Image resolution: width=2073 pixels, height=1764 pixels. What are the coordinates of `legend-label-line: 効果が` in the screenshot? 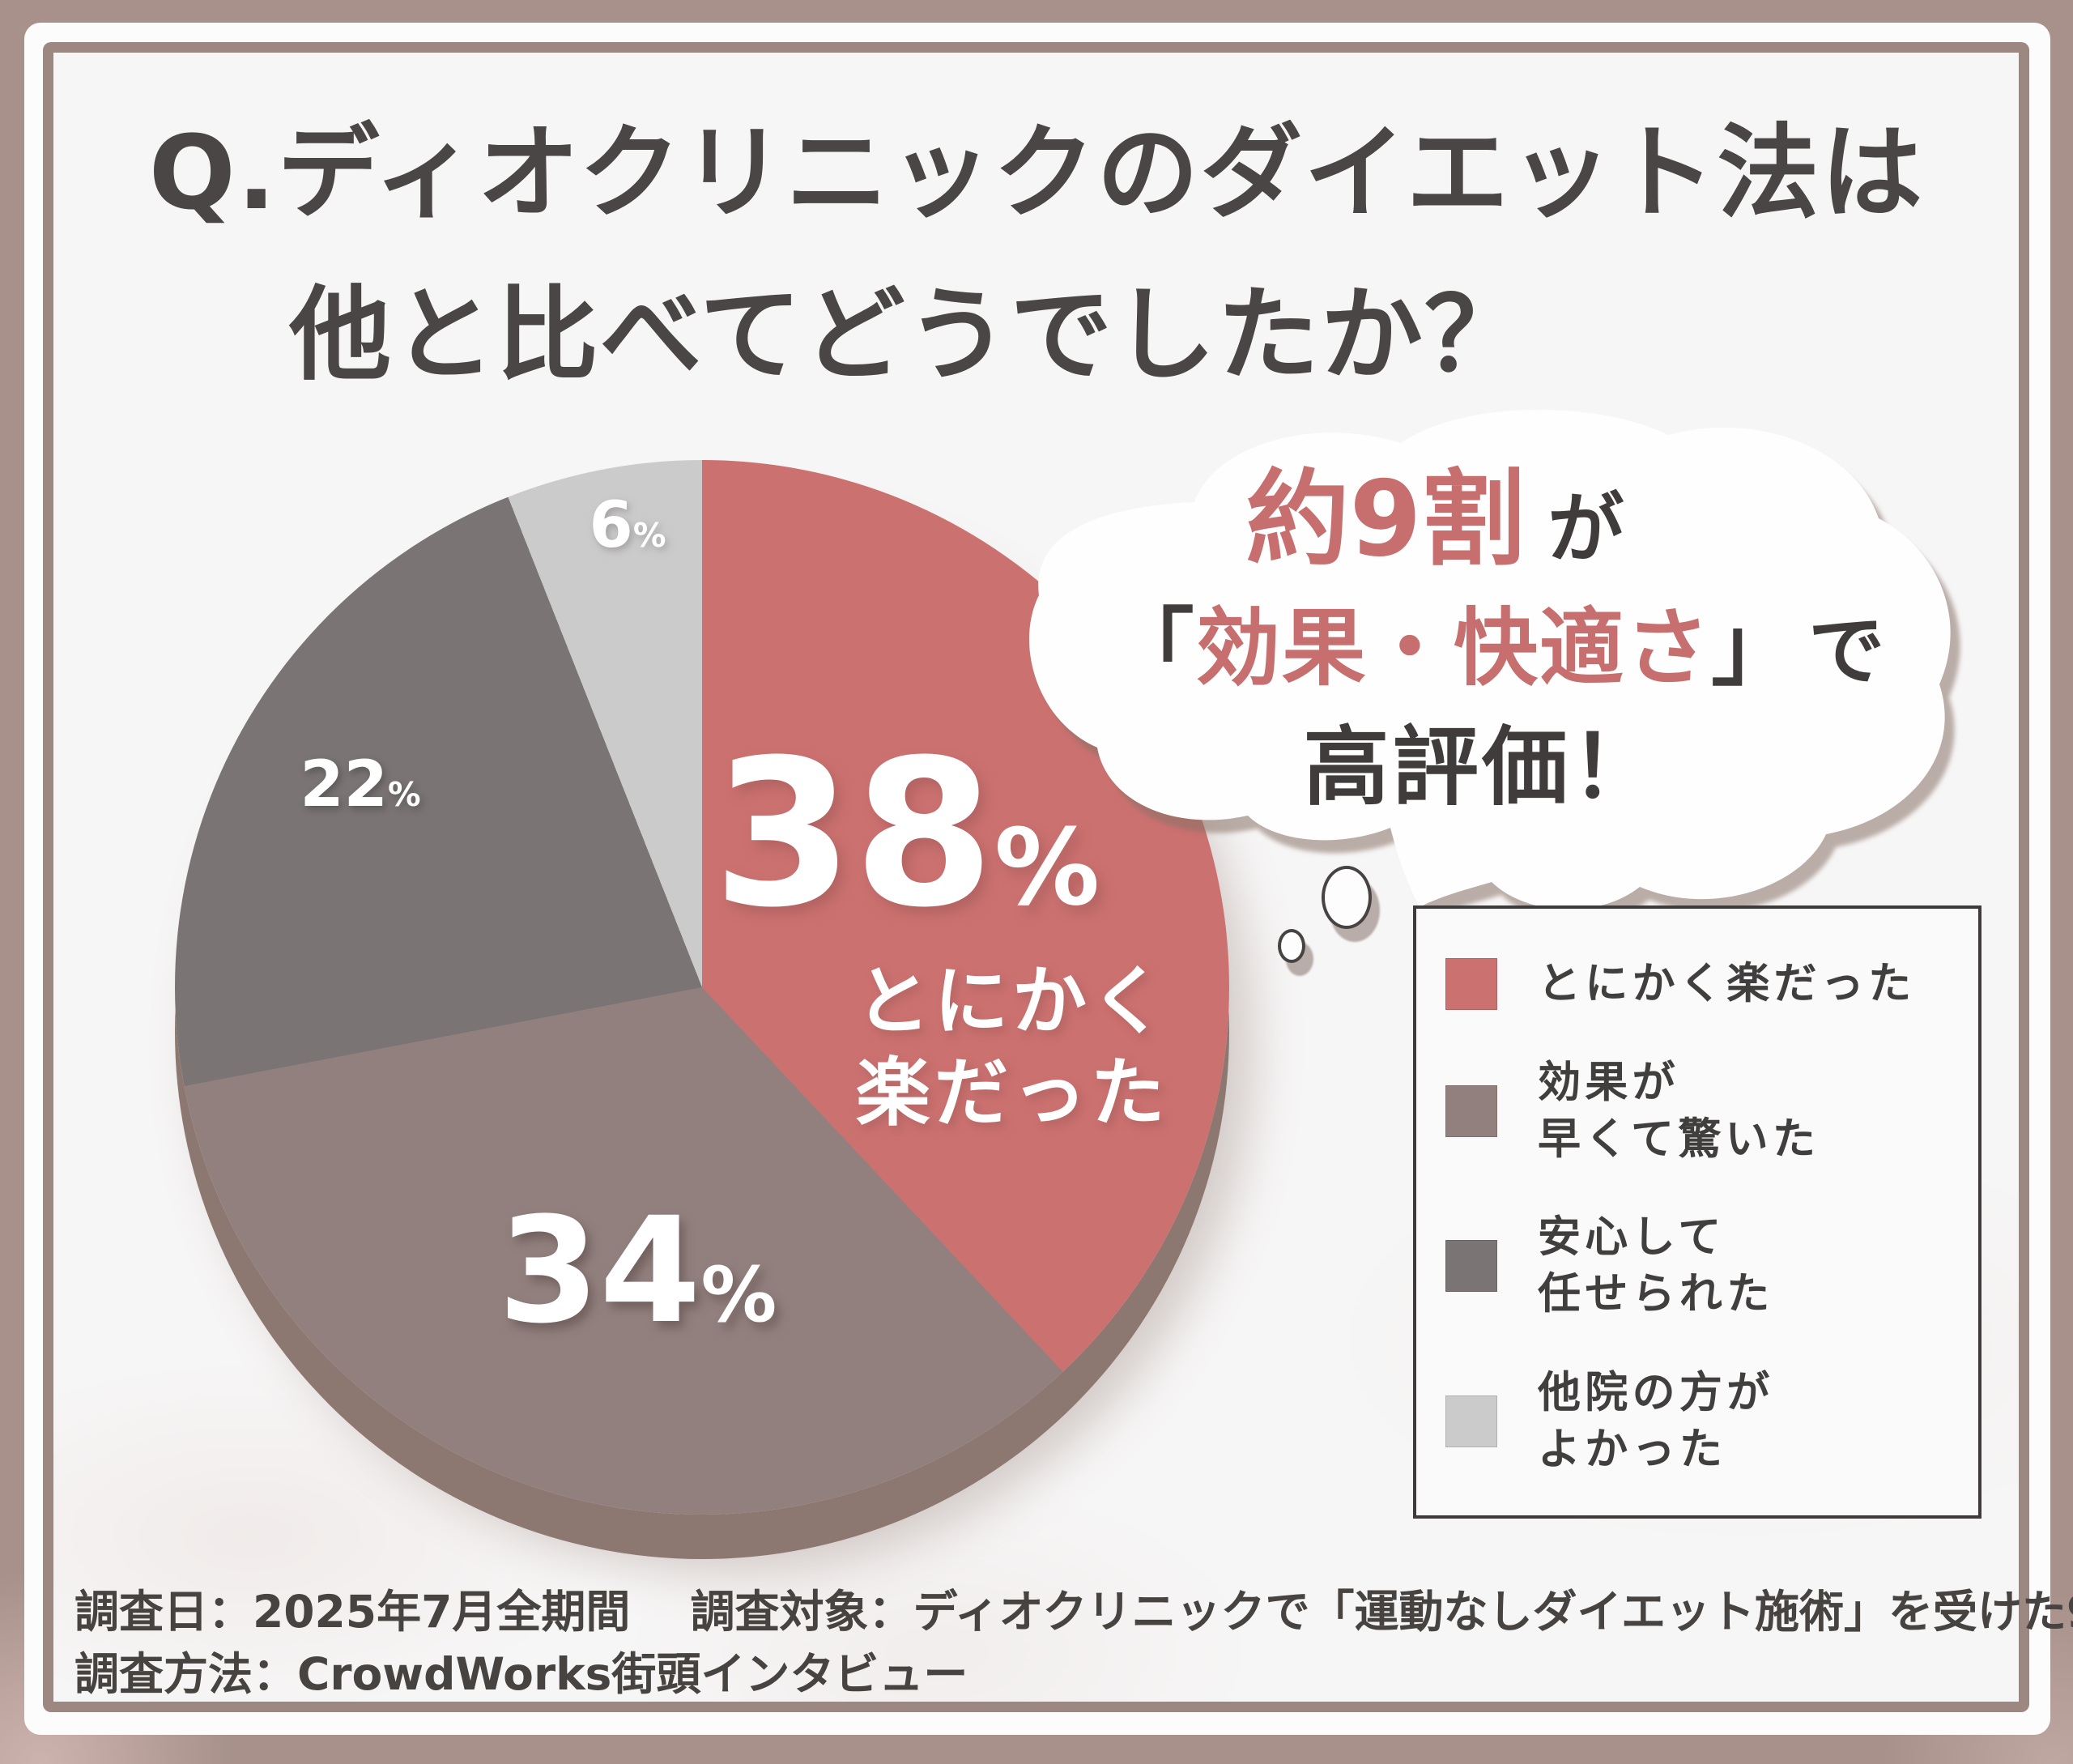 It's located at (1609, 1082).